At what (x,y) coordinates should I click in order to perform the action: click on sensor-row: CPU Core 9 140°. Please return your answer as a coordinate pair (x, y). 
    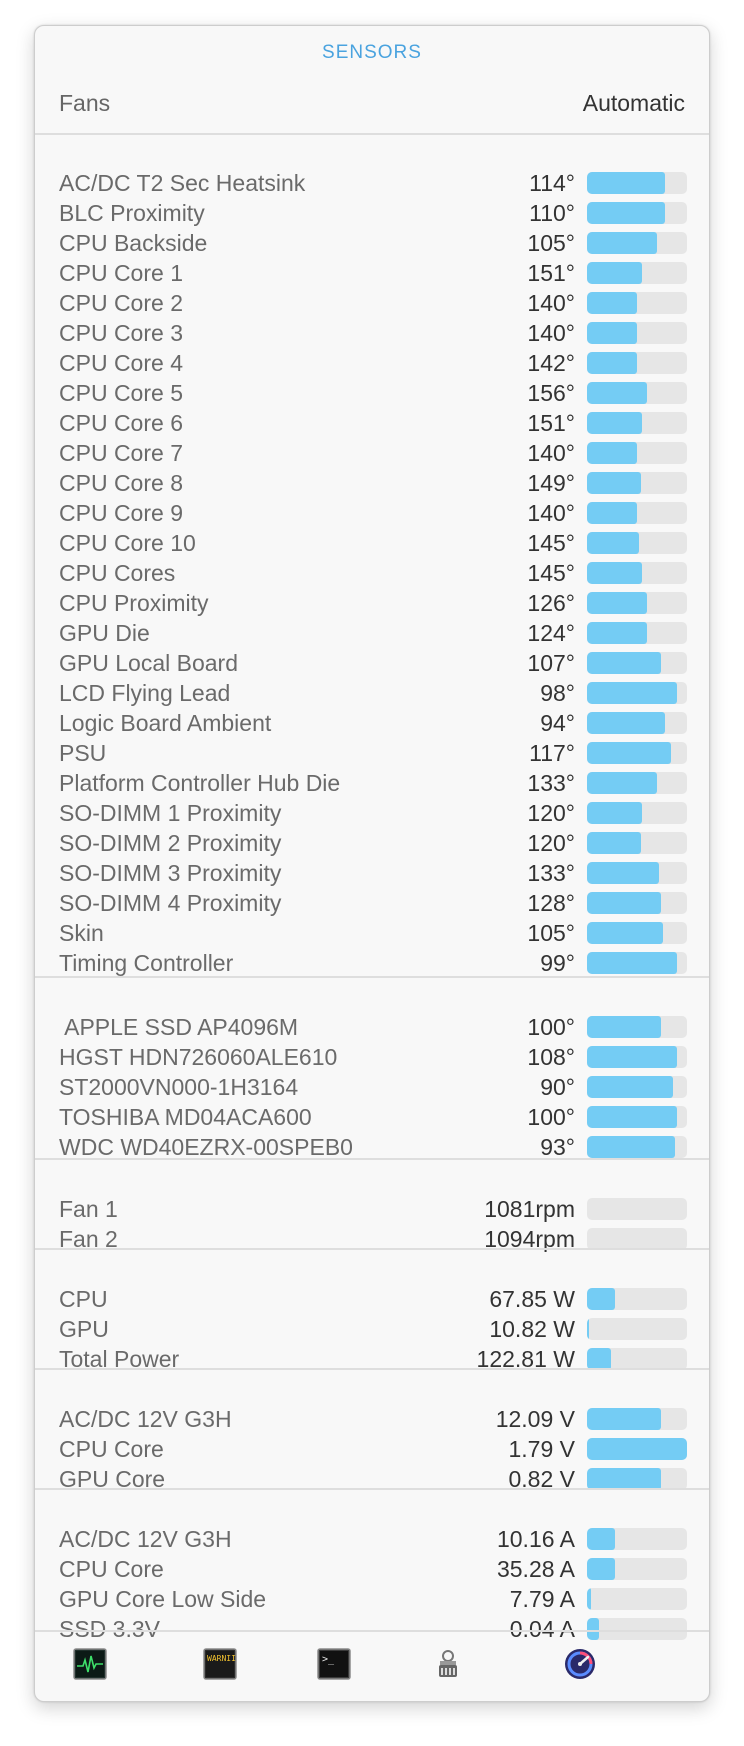
    Looking at the image, I should click on (372, 513).